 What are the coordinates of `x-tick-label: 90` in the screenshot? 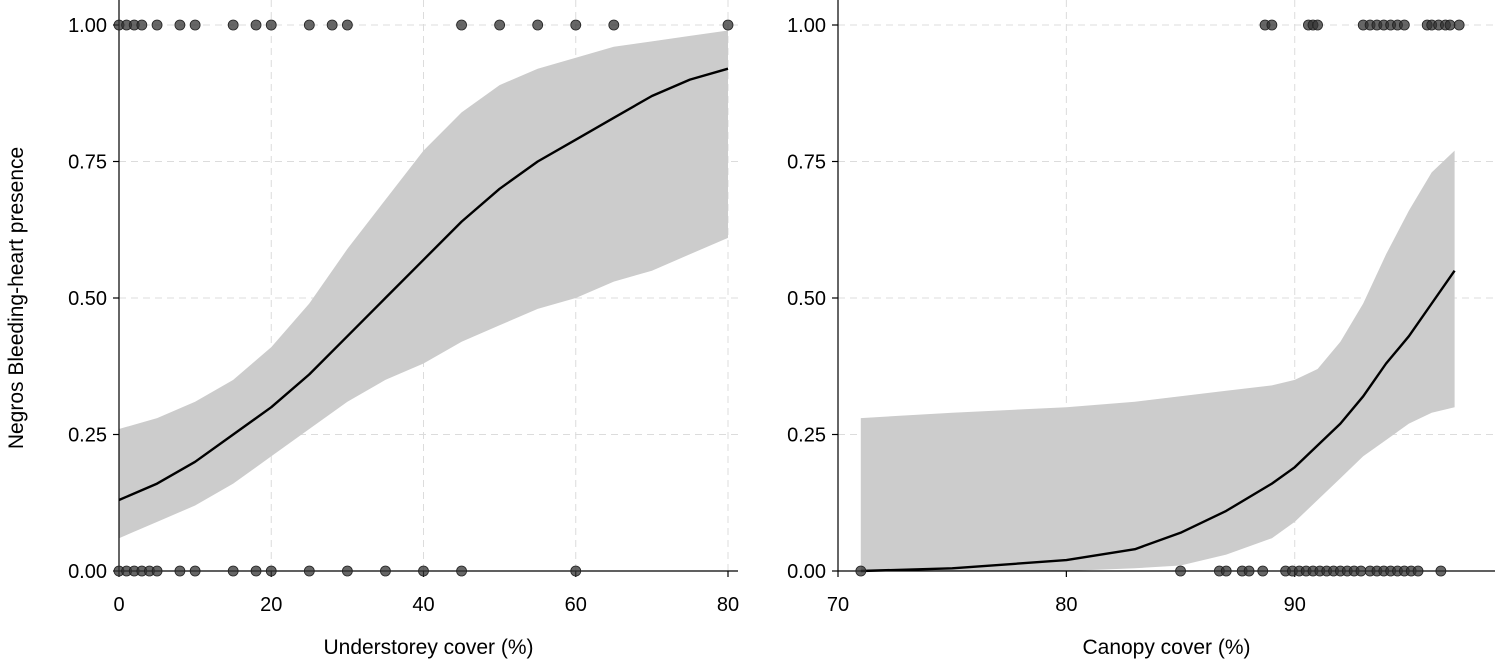 It's located at (1295, 605).